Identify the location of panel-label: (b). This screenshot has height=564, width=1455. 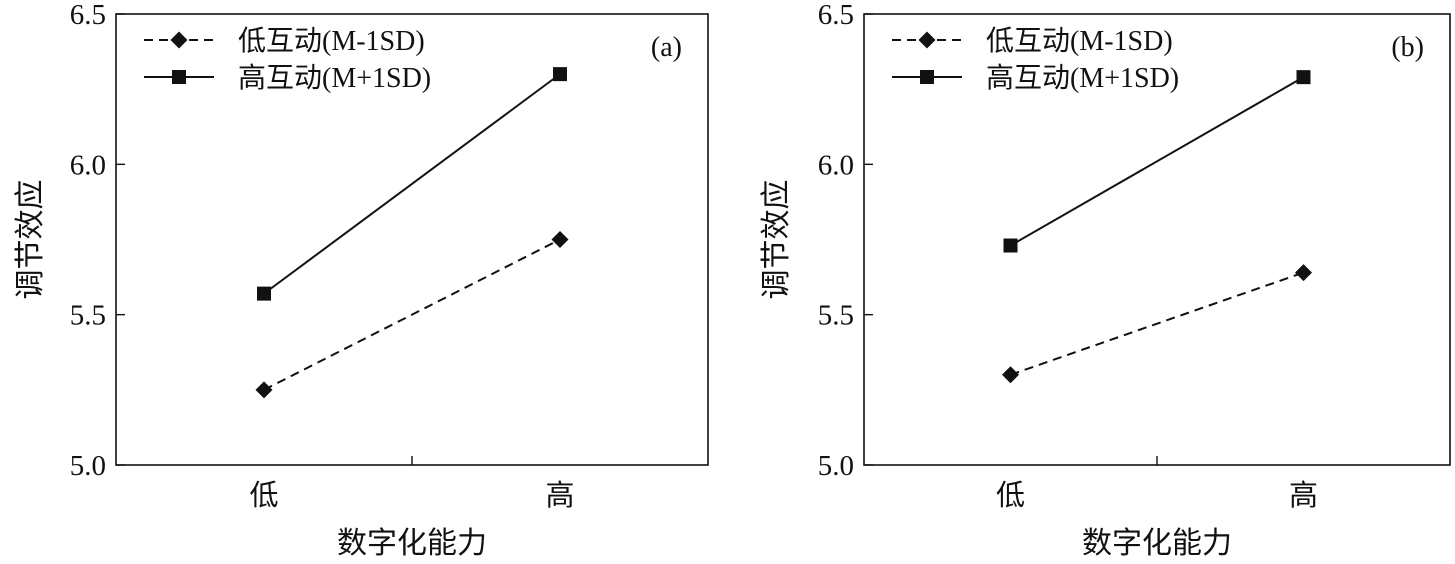
(1407, 47).